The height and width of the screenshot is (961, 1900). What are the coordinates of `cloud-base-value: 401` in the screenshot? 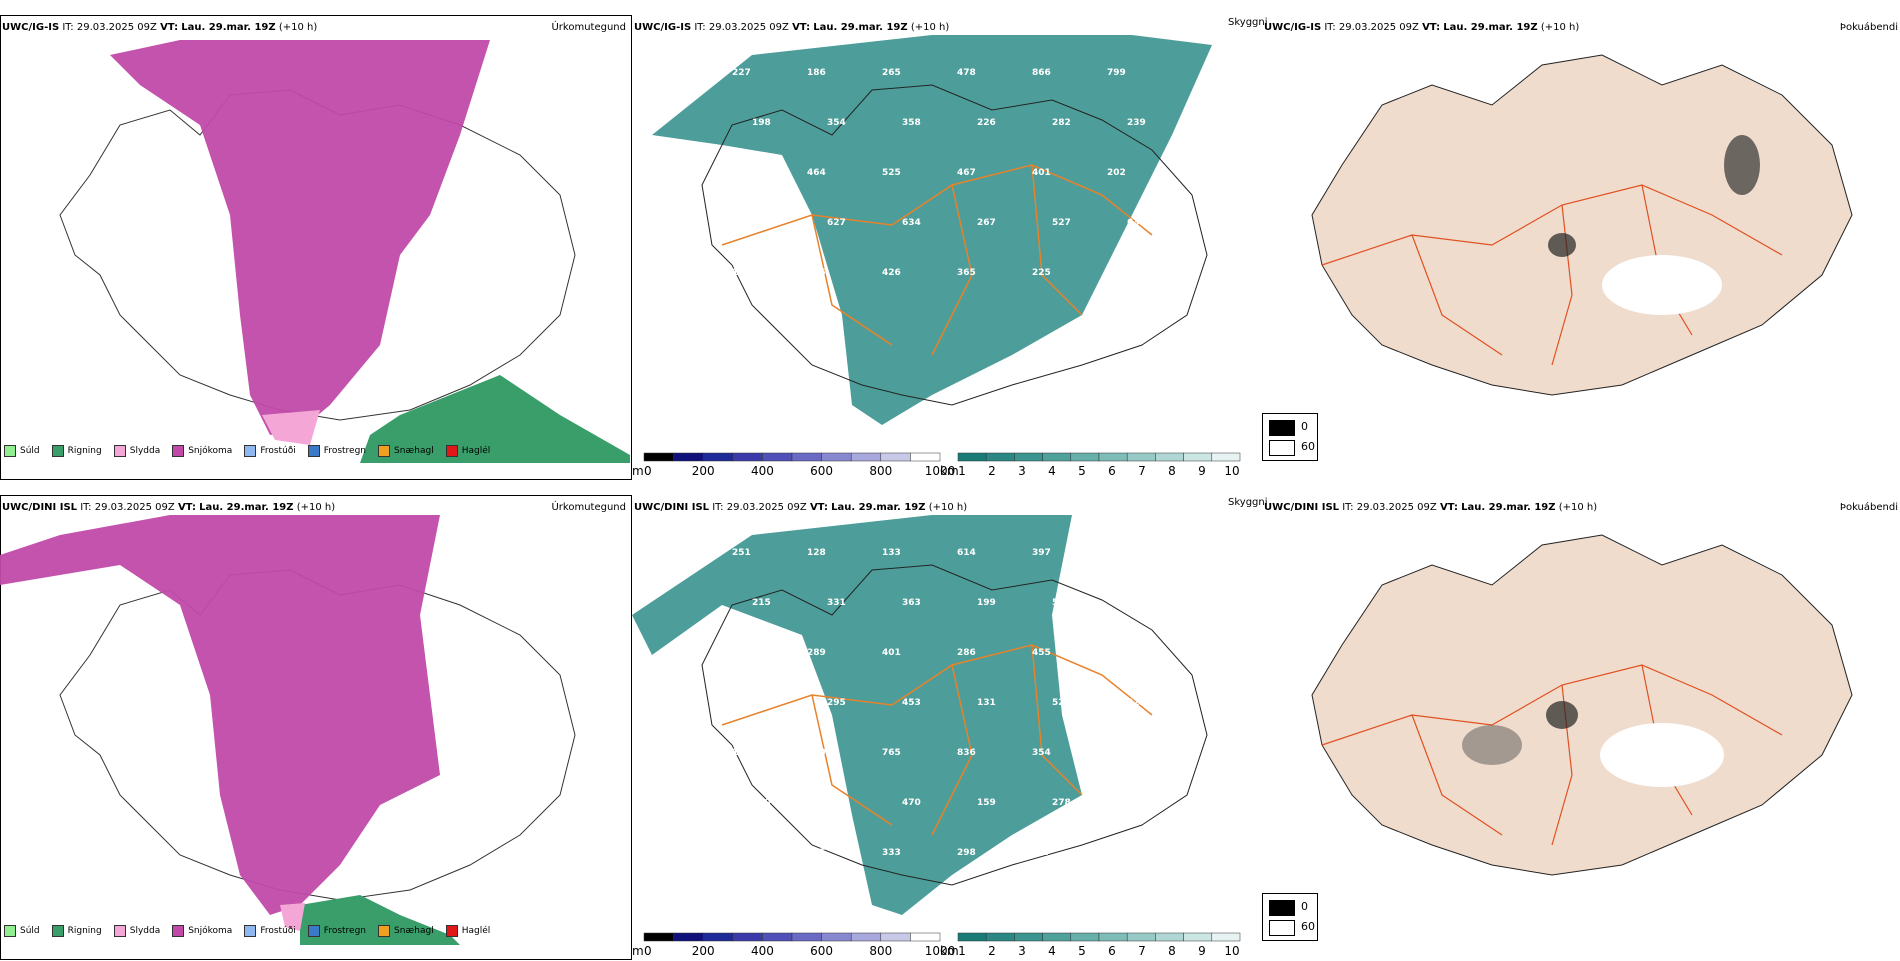 It's located at (891, 653).